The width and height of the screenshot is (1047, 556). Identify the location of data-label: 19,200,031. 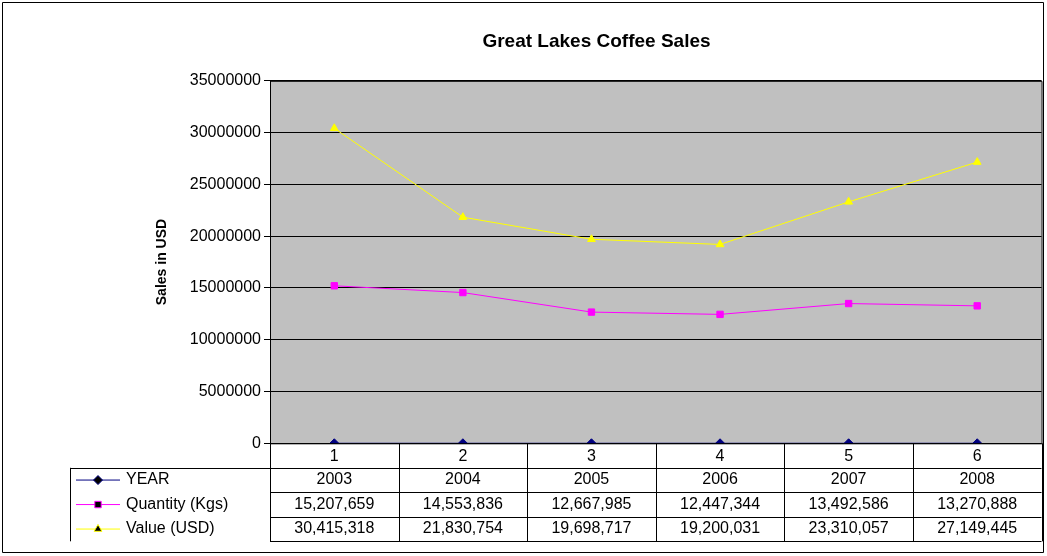
(720, 528).